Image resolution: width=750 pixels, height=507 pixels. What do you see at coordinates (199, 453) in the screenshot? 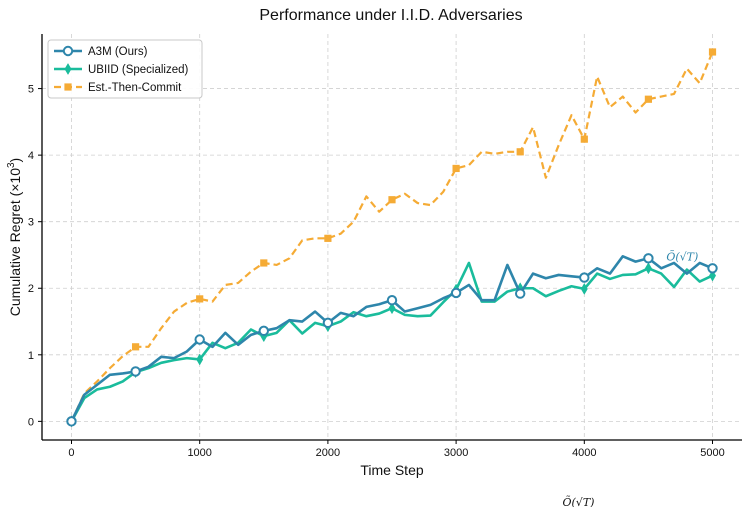
I see `x-tick-label-1: 1000` at bounding box center [199, 453].